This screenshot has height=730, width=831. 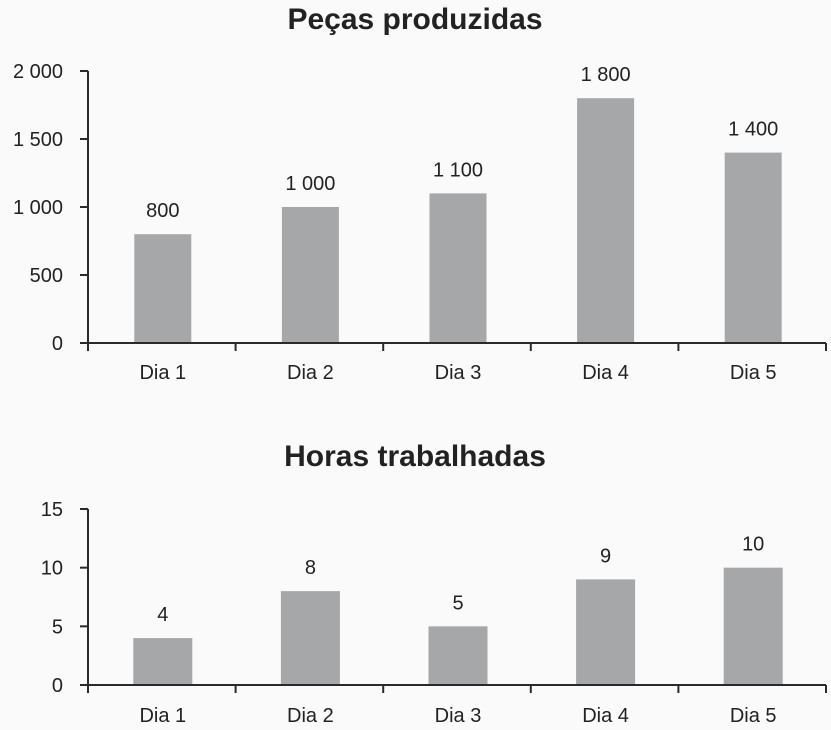 I want to click on y-tick-label: 2 000, so click(x=38, y=72).